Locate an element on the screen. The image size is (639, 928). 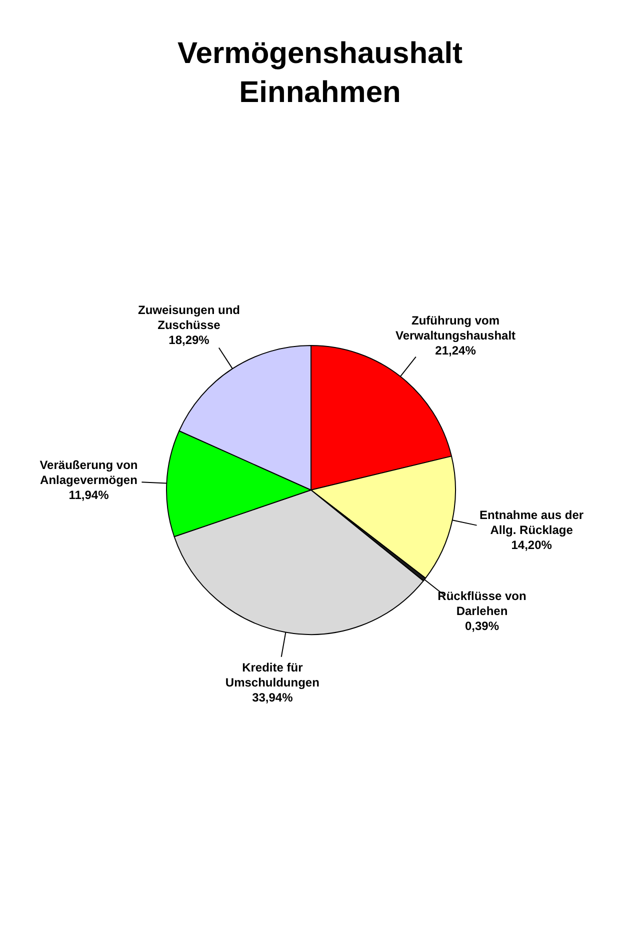
chart-title: Vermögenshaushalt Einnahmen is located at coordinates (320, 73).